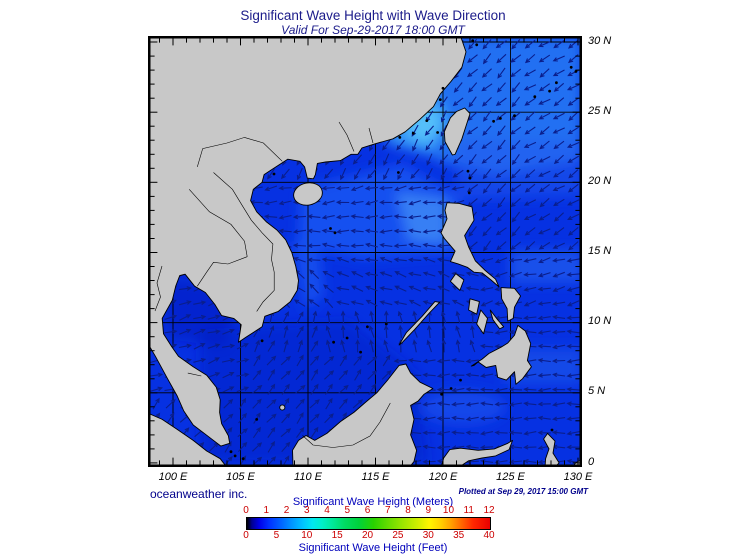 This screenshot has width=755, height=560. What do you see at coordinates (246, 535) in the screenshot?
I see `legend-feet-tick: 0` at bounding box center [246, 535].